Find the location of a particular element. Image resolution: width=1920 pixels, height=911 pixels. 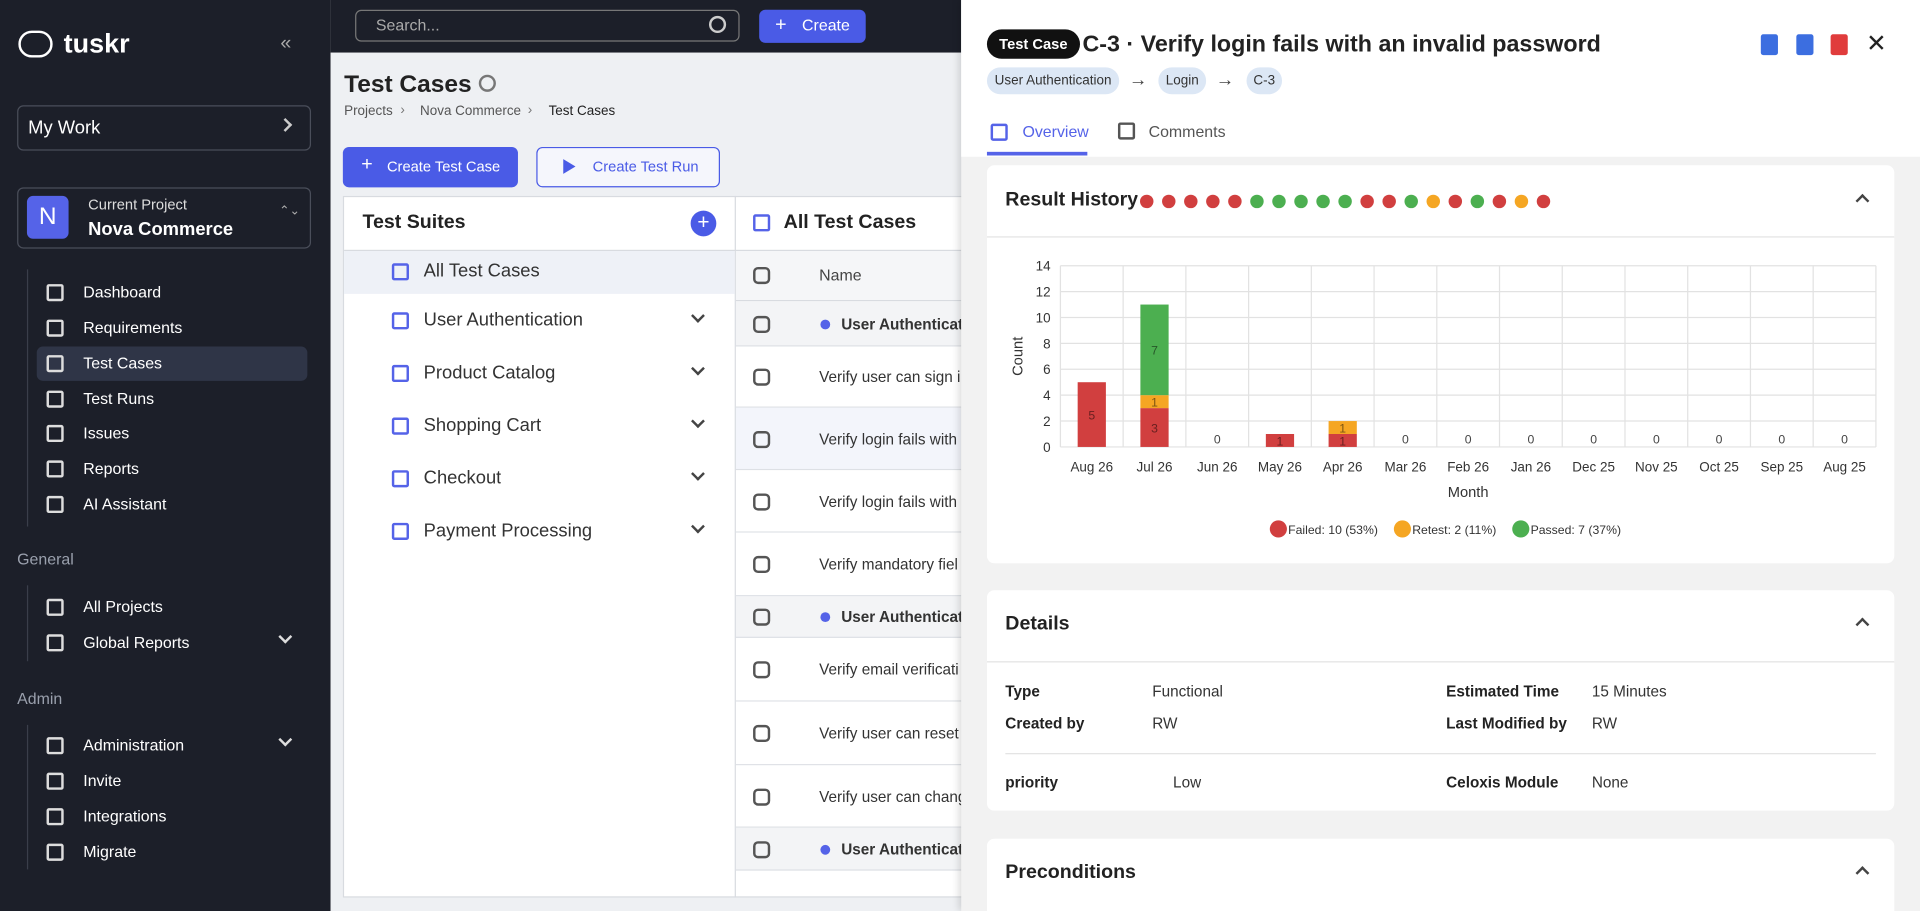

breadcrumb-item: Projects is located at coordinates (368, 111).